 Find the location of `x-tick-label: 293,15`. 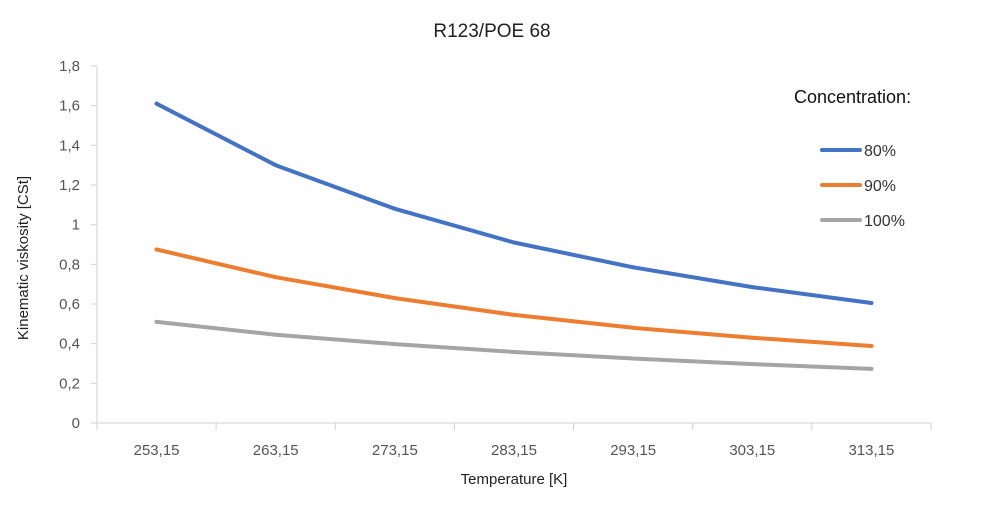

x-tick-label: 293,15 is located at coordinates (633, 450).